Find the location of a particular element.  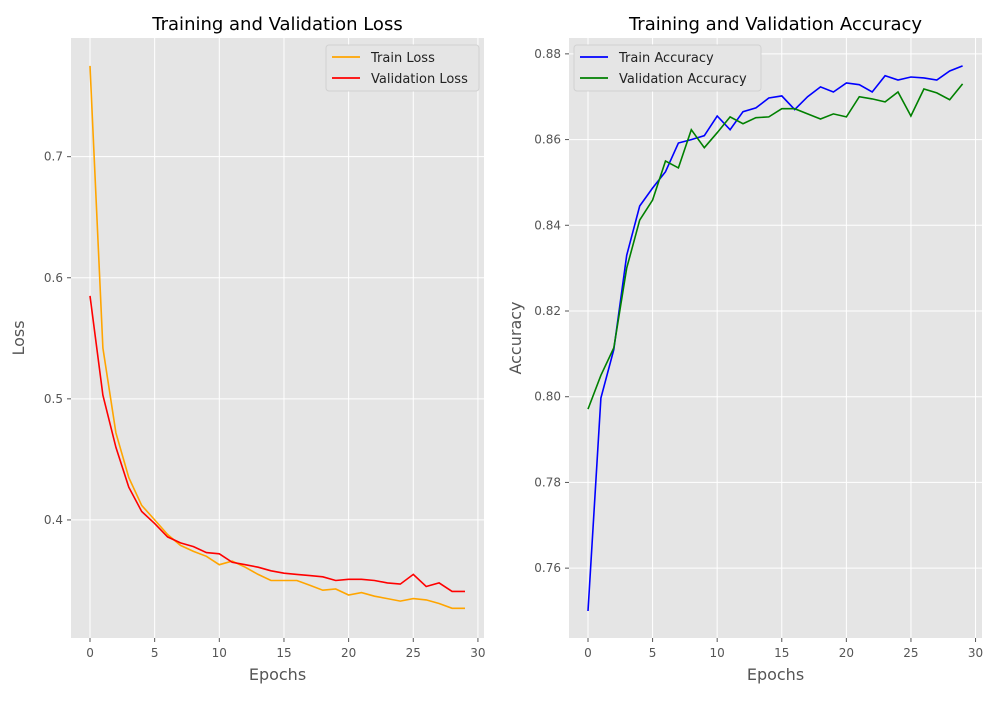

chart-title: Training and Validation Loss is located at coordinates (276, 24).